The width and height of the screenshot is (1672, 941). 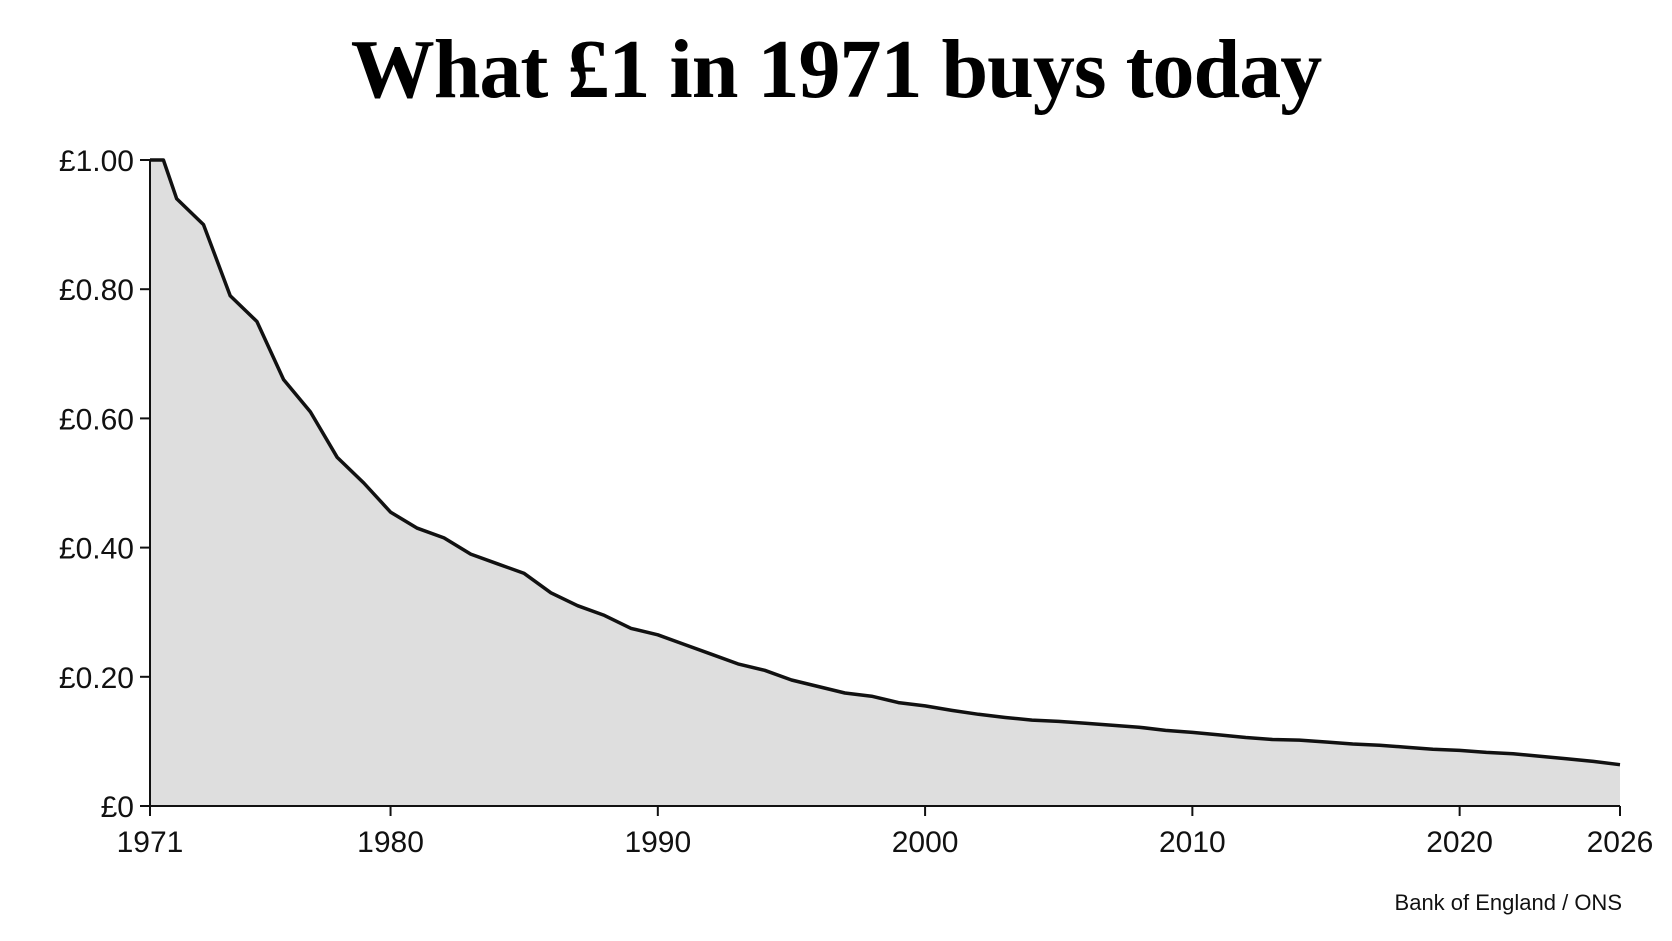 I want to click on x-tick-label: 1971, so click(x=150, y=842).